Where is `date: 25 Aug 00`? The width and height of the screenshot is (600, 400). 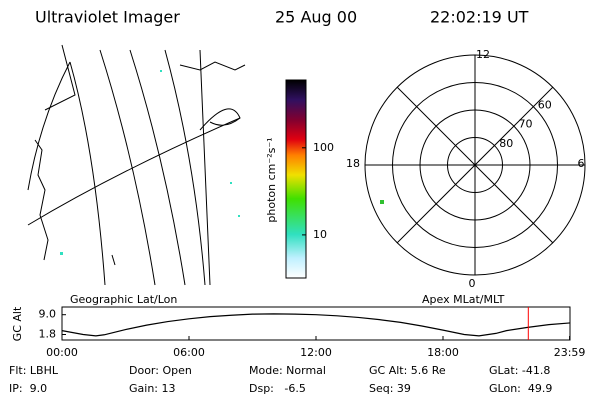 date: 25 Aug 00 is located at coordinates (316, 17).